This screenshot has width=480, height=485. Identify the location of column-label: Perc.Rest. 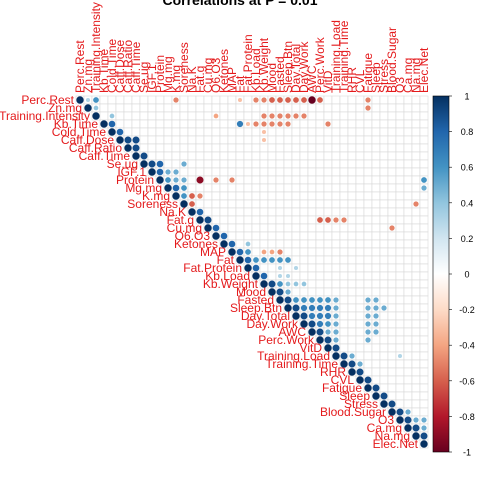
(80, 66).